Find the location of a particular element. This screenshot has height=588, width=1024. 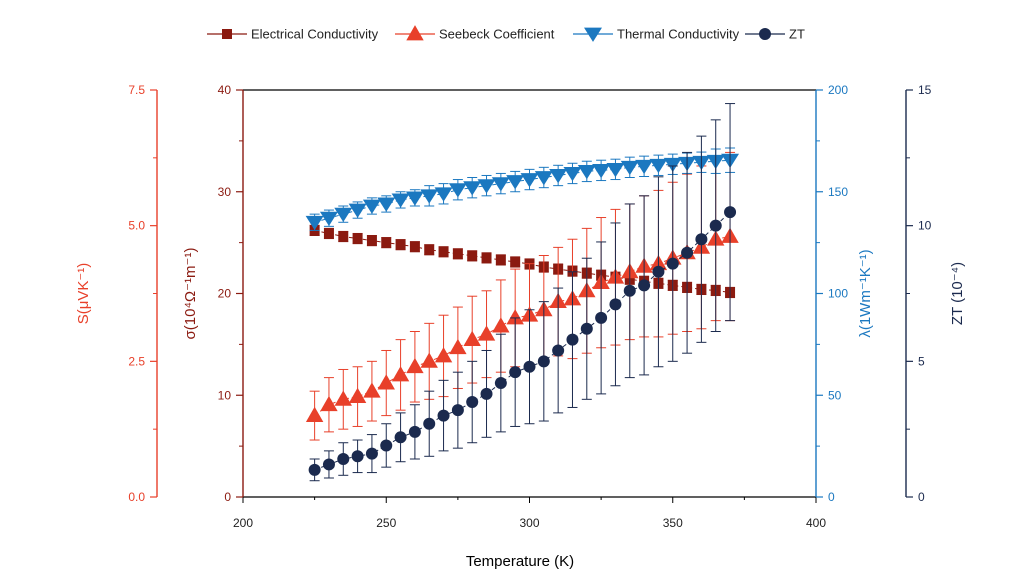

legend-marker-zt is located at coordinates (765, 34).